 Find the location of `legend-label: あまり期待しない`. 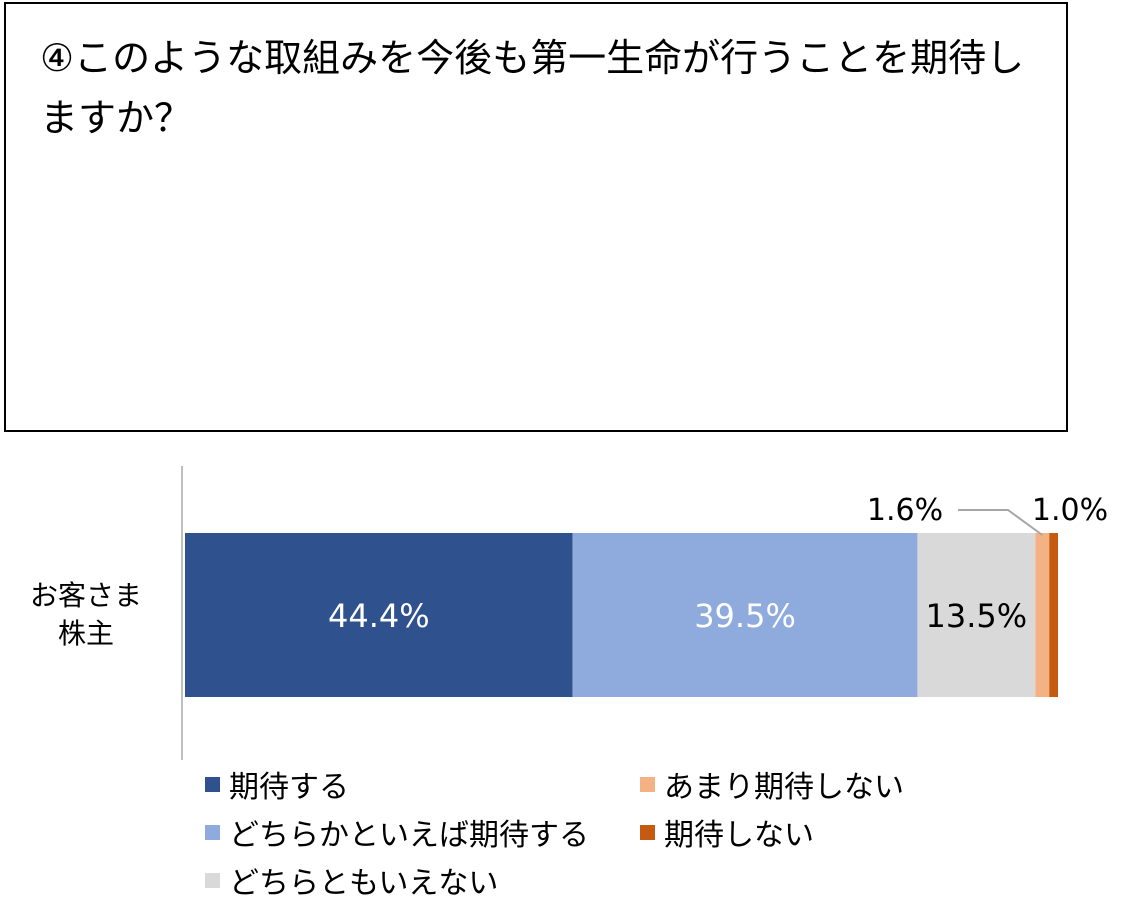

legend-label: あまり期待しない is located at coordinates (784, 787).